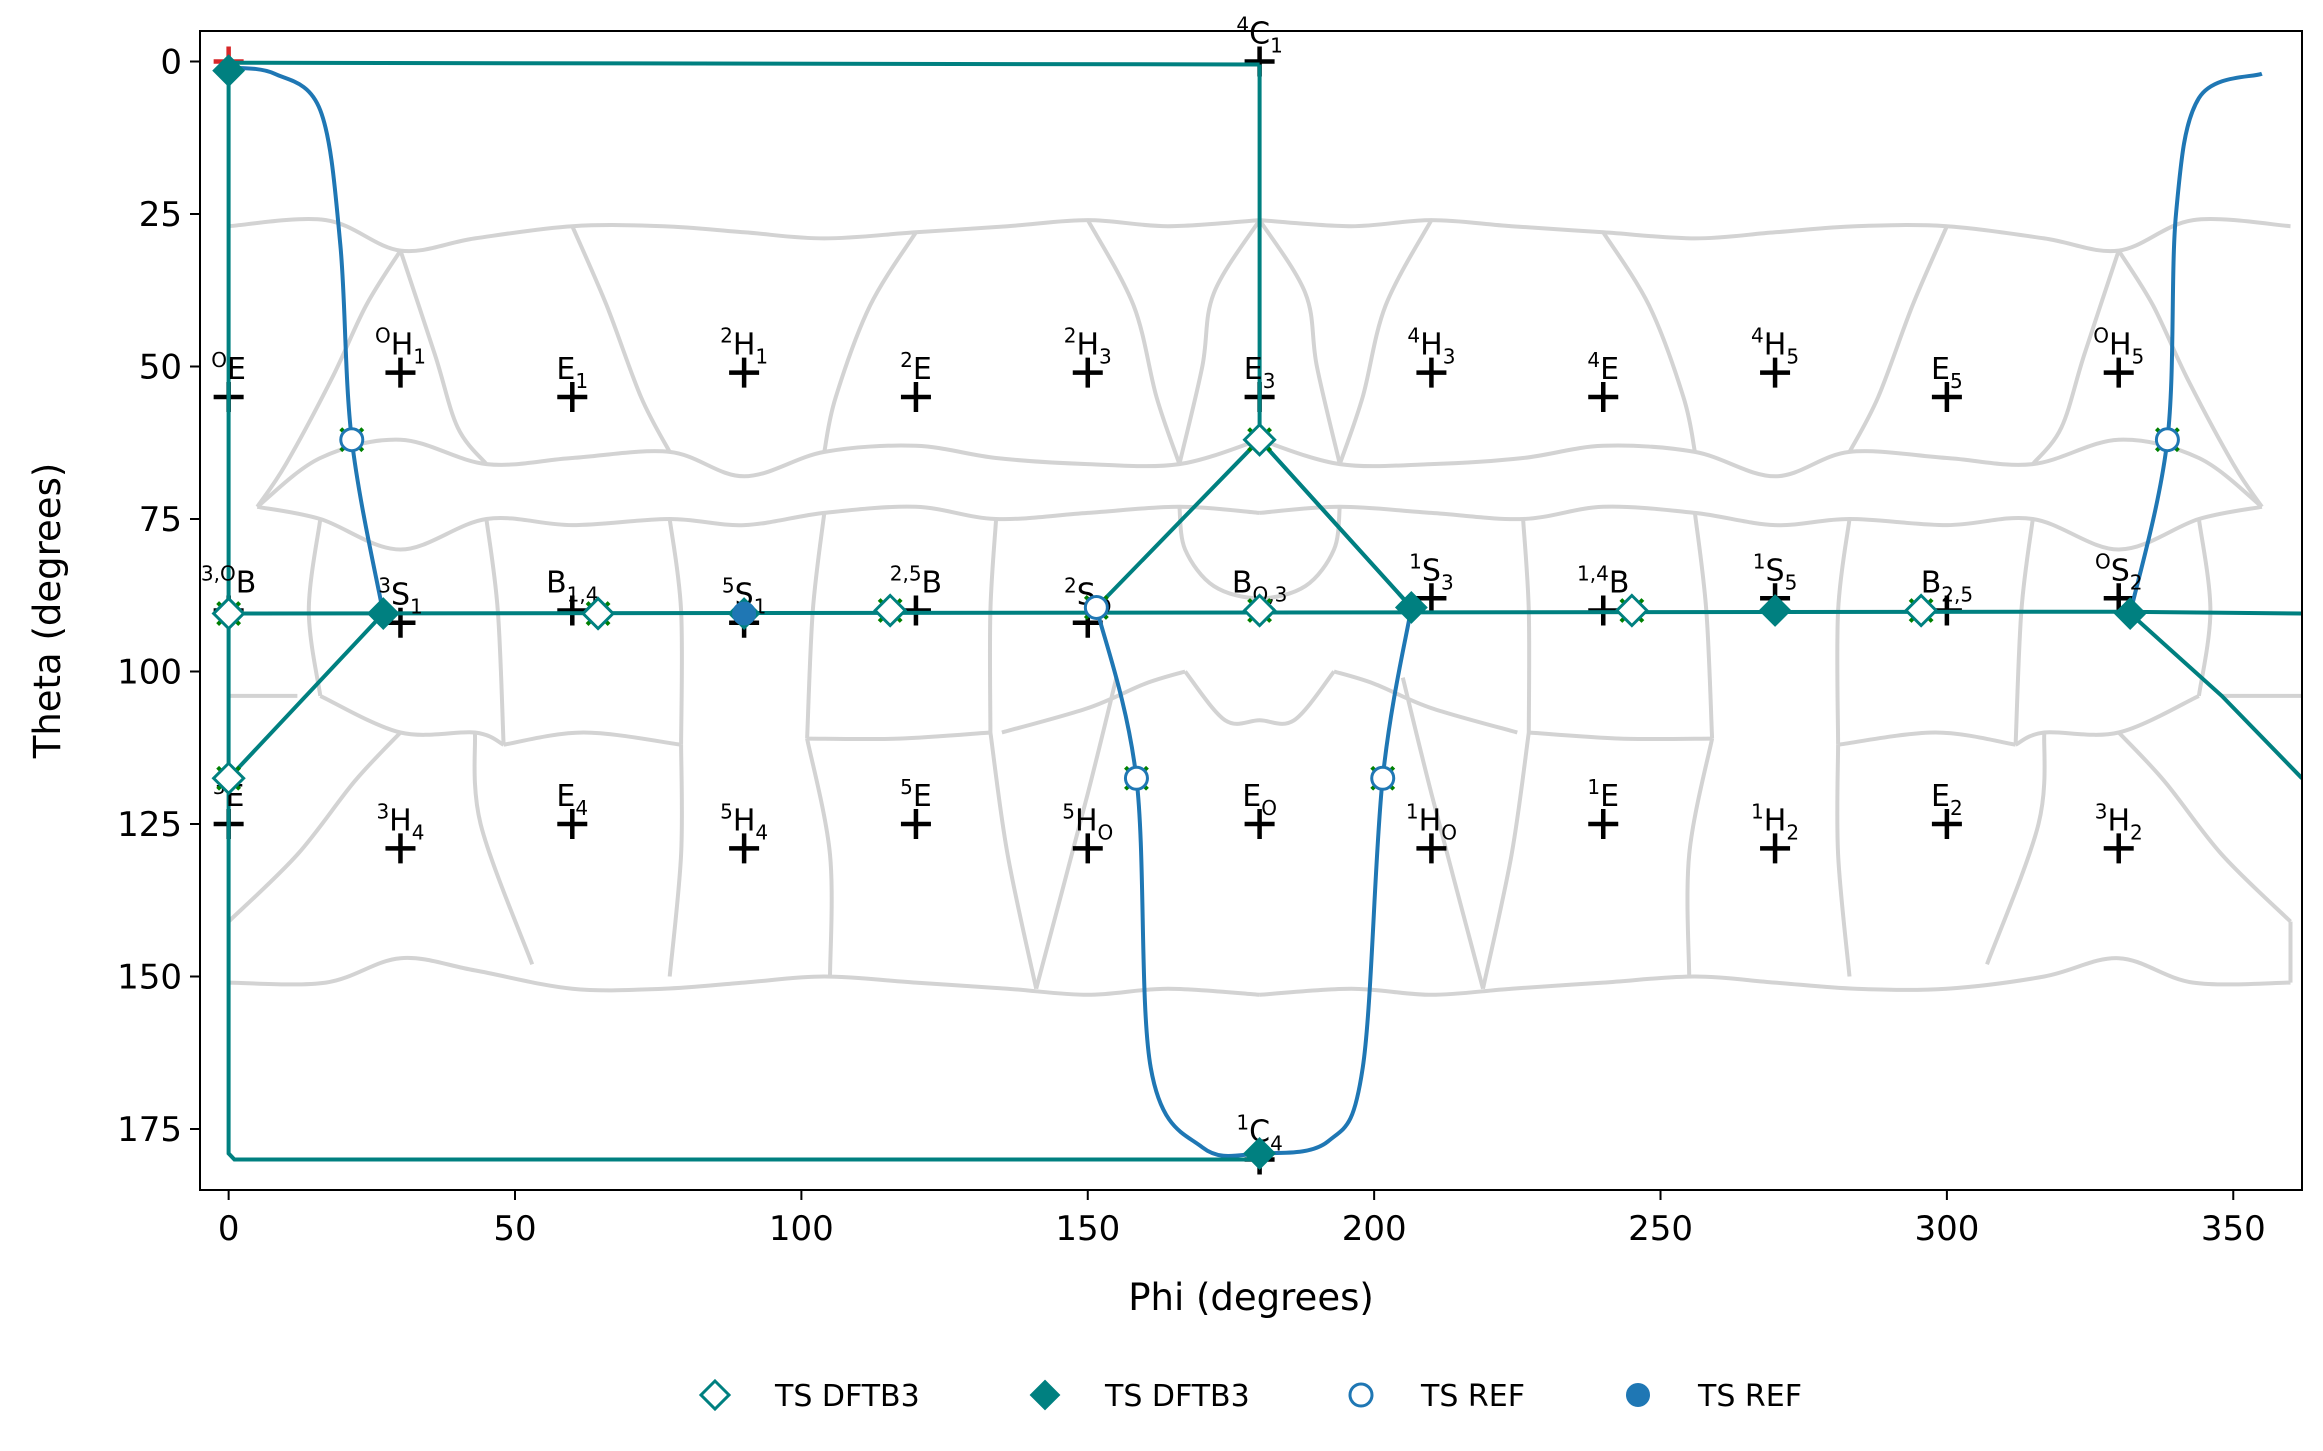 The image size is (2323, 1451). I want to click on conformer-label: 1H2, so click(1775, 821).